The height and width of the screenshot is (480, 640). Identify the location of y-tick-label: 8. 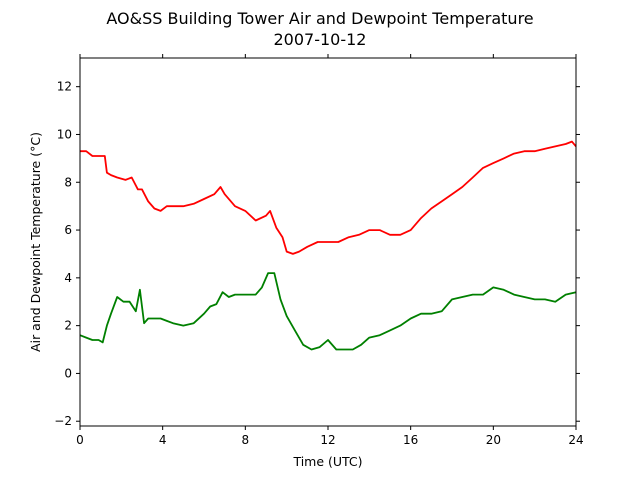
(68, 182).